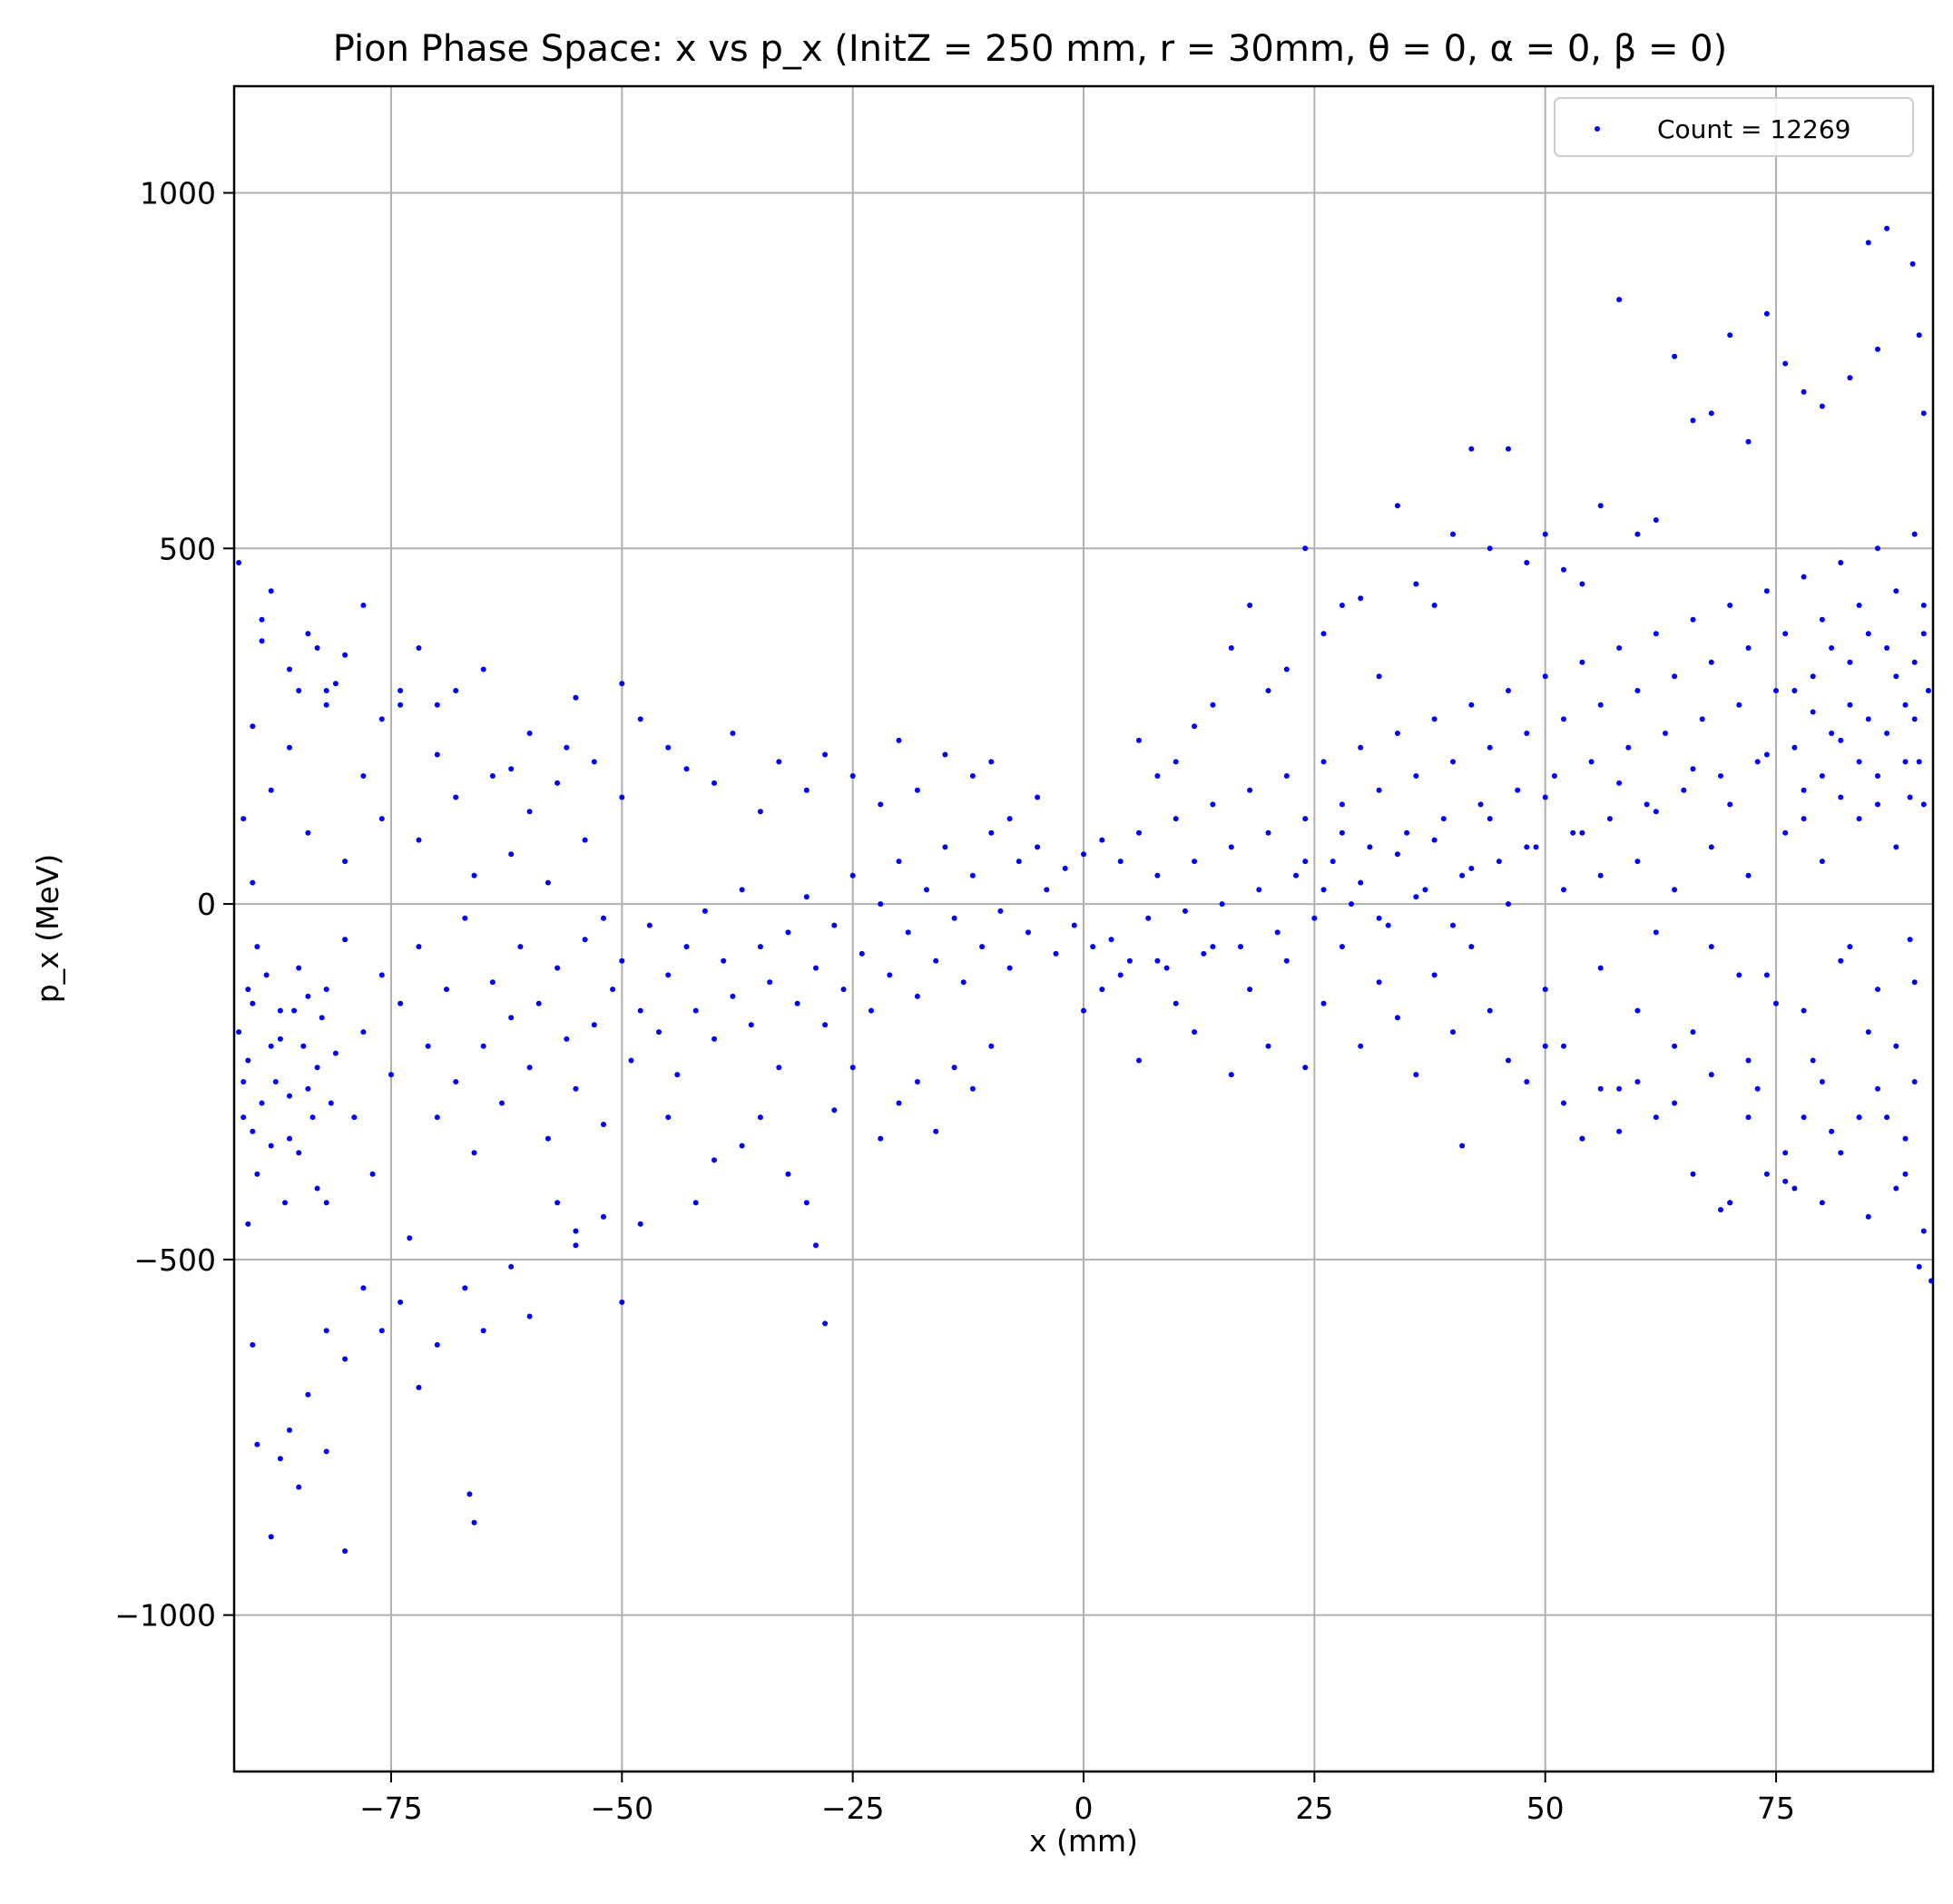 The height and width of the screenshot is (1904, 1953). Describe the element at coordinates (1754, 129) in the screenshot. I see `legend-label: Count = 12269` at that location.